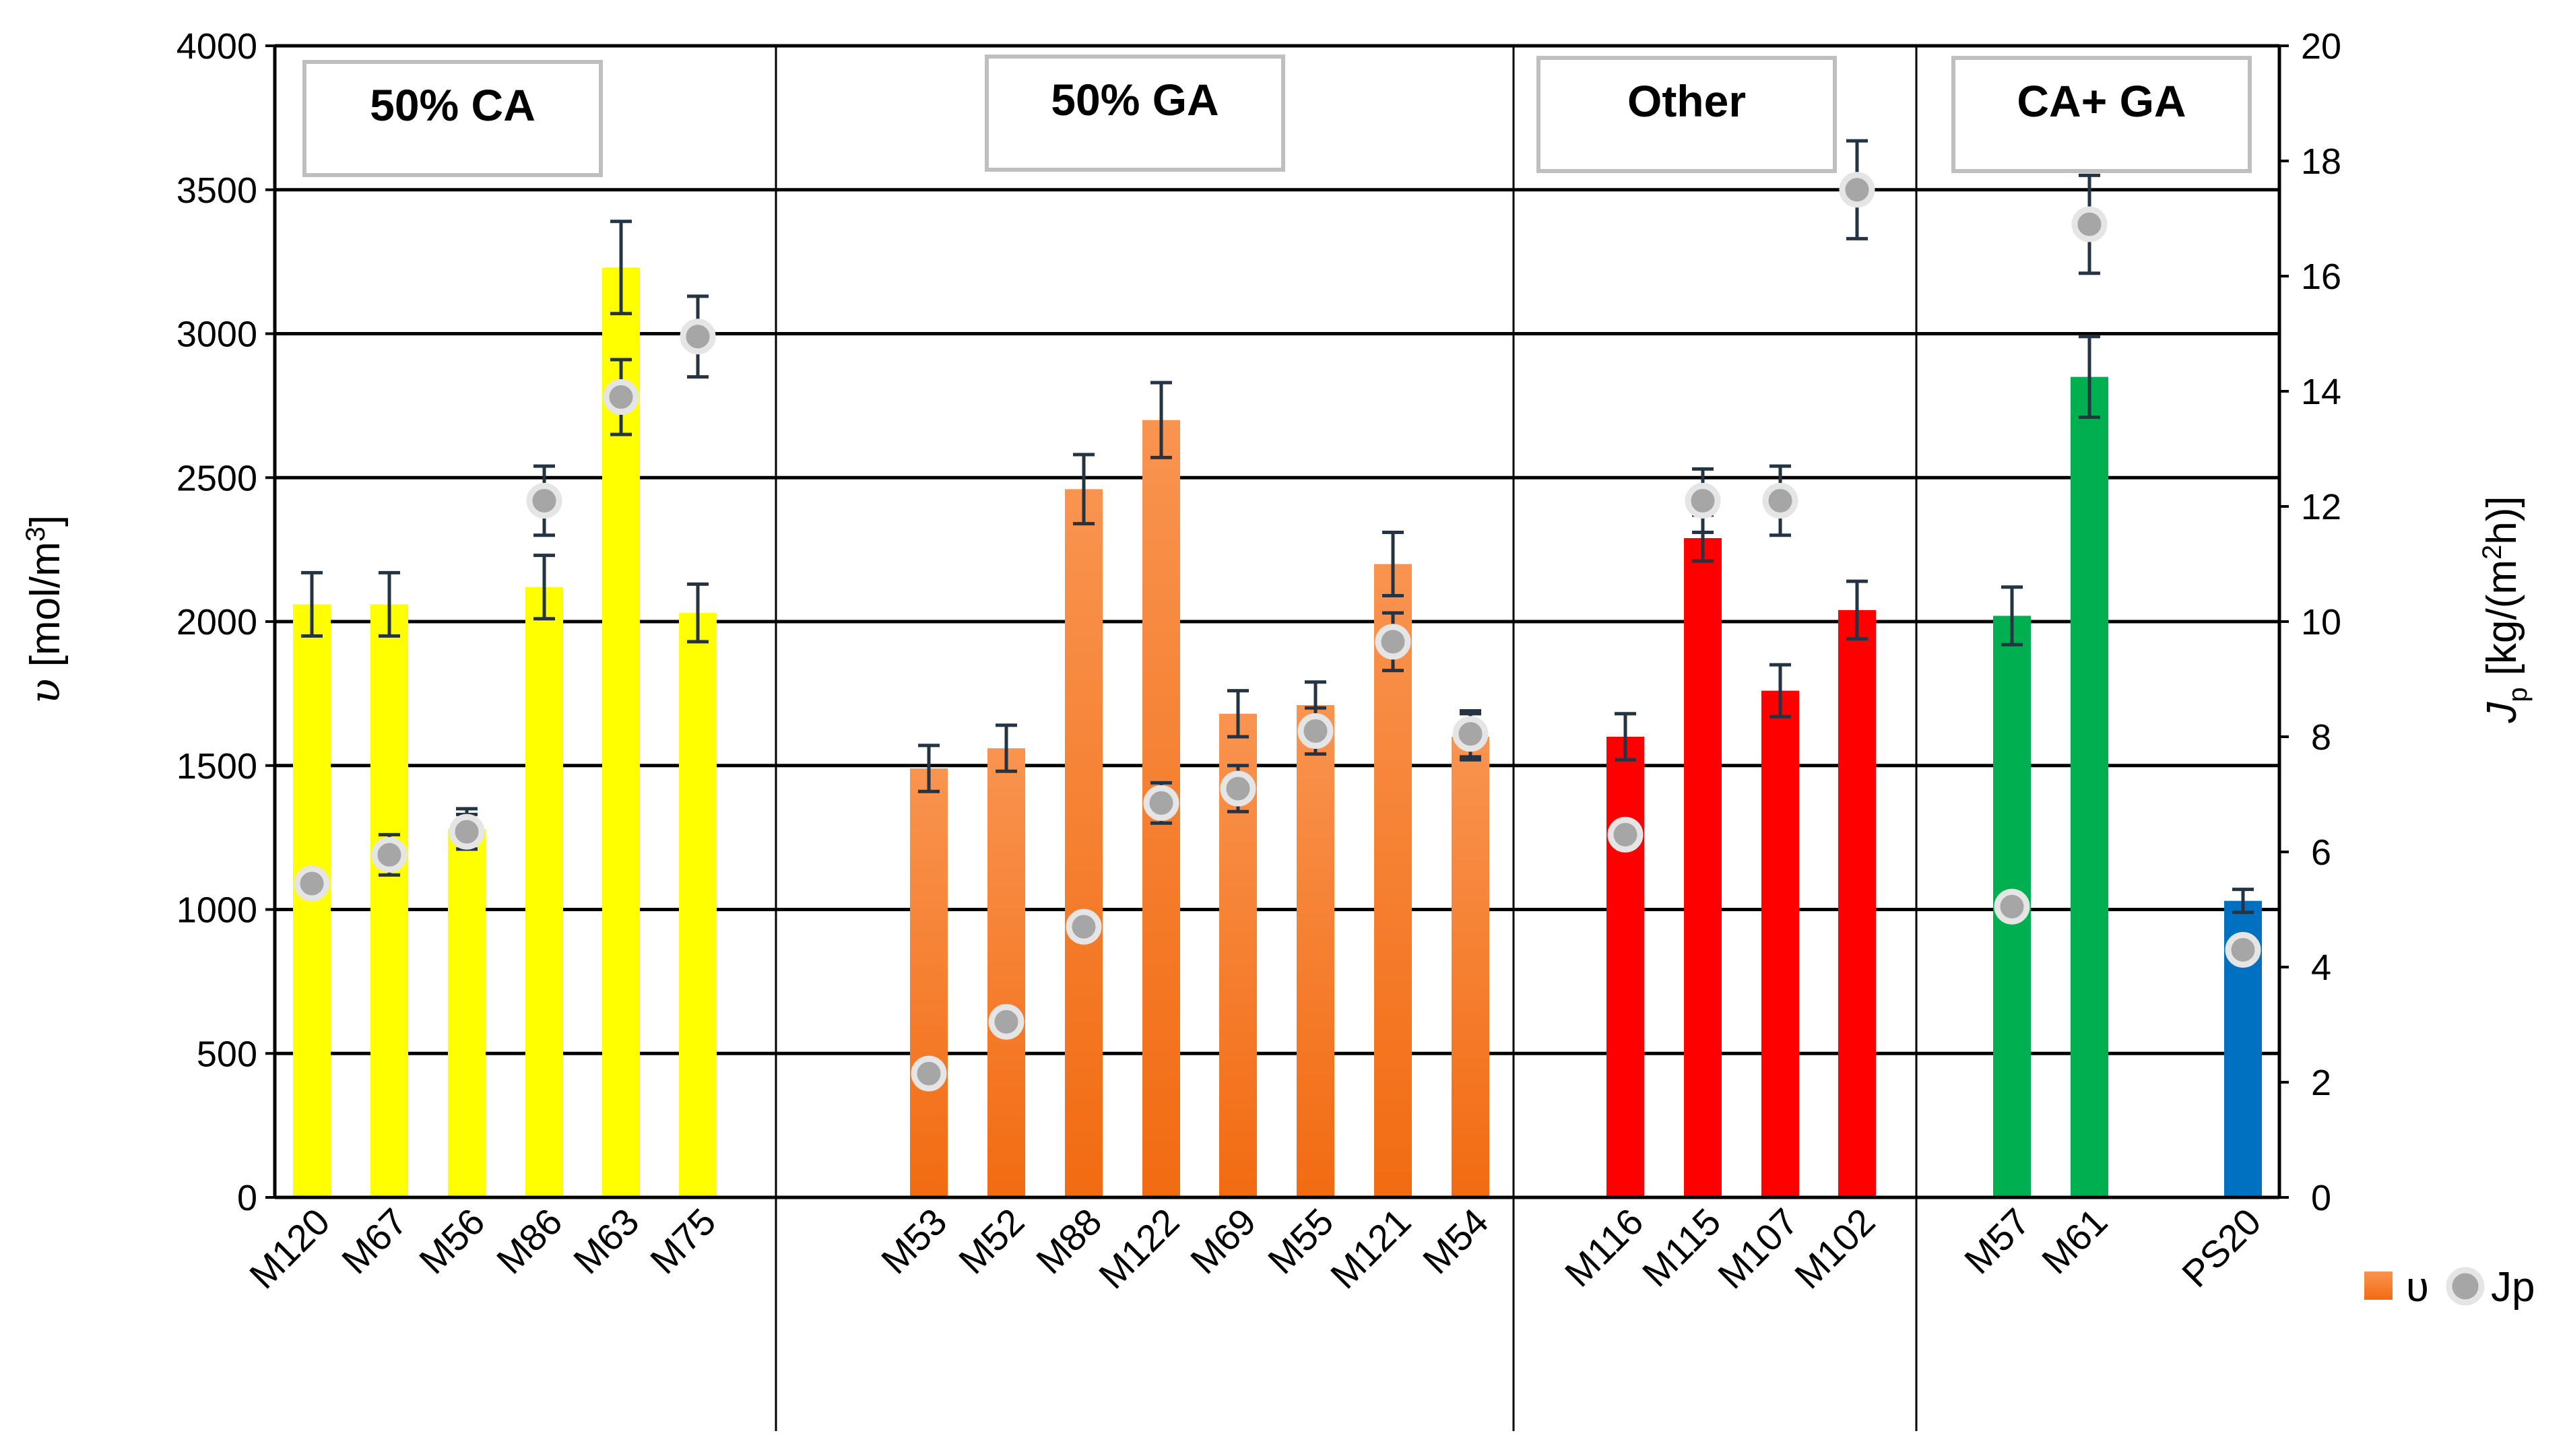 Image resolution: width=2567 pixels, height=1456 pixels. What do you see at coordinates (1456, 1241) in the screenshot?
I see `category-label: M54` at bounding box center [1456, 1241].